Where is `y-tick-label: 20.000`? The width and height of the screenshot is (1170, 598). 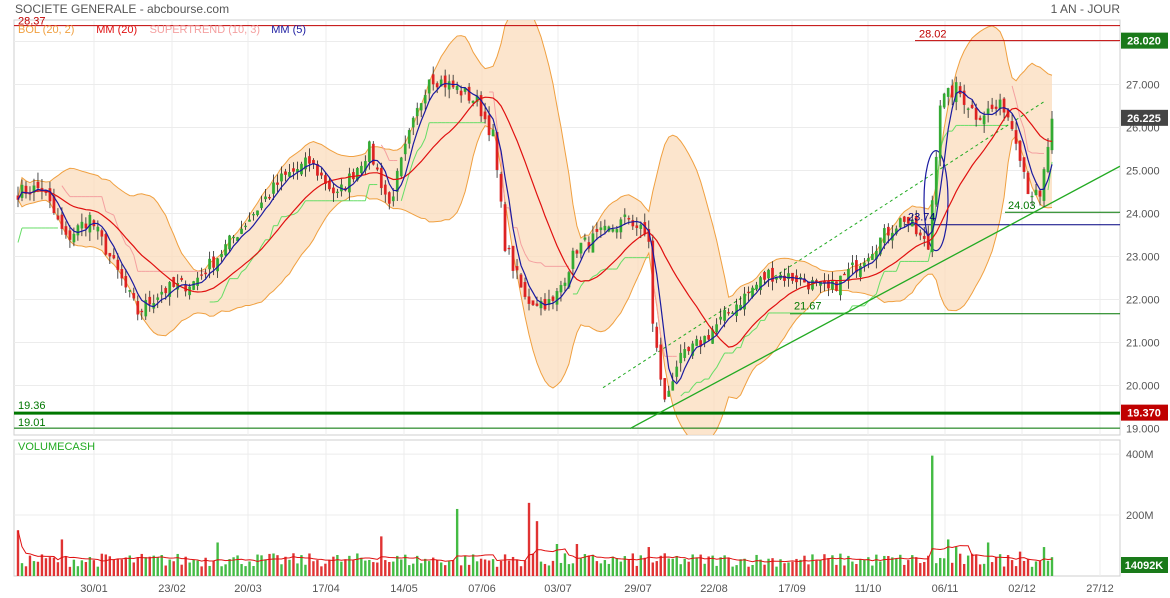 y-tick-label: 20.000 is located at coordinates (1143, 387).